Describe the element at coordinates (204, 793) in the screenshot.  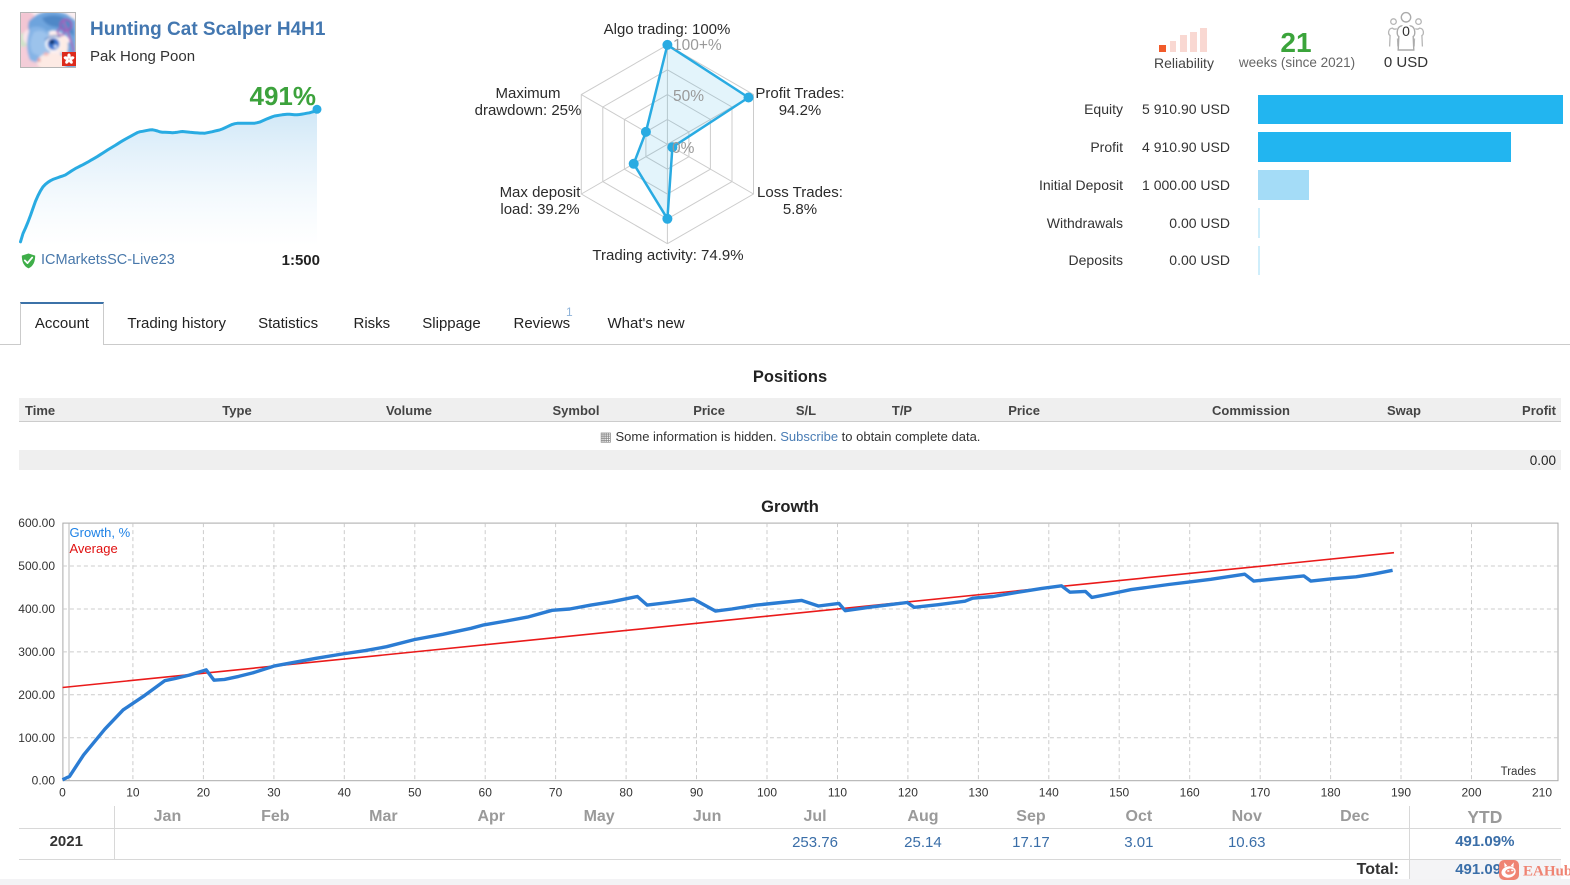
I see `svg-text: 20` at that location.